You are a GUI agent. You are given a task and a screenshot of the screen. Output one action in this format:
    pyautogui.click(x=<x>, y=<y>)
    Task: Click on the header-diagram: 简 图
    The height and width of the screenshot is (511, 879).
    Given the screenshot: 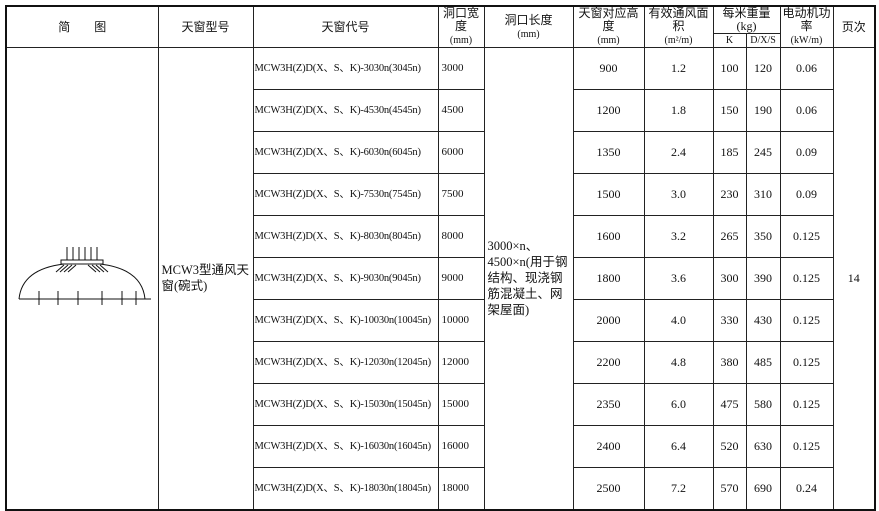 What is the action you would take?
    pyautogui.click(x=82, y=26)
    